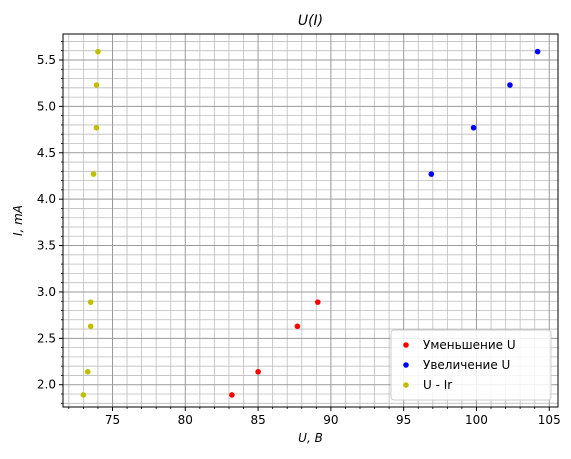 The width and height of the screenshot is (571, 459). I want to click on x-axis-label: U, B, so click(310, 438).